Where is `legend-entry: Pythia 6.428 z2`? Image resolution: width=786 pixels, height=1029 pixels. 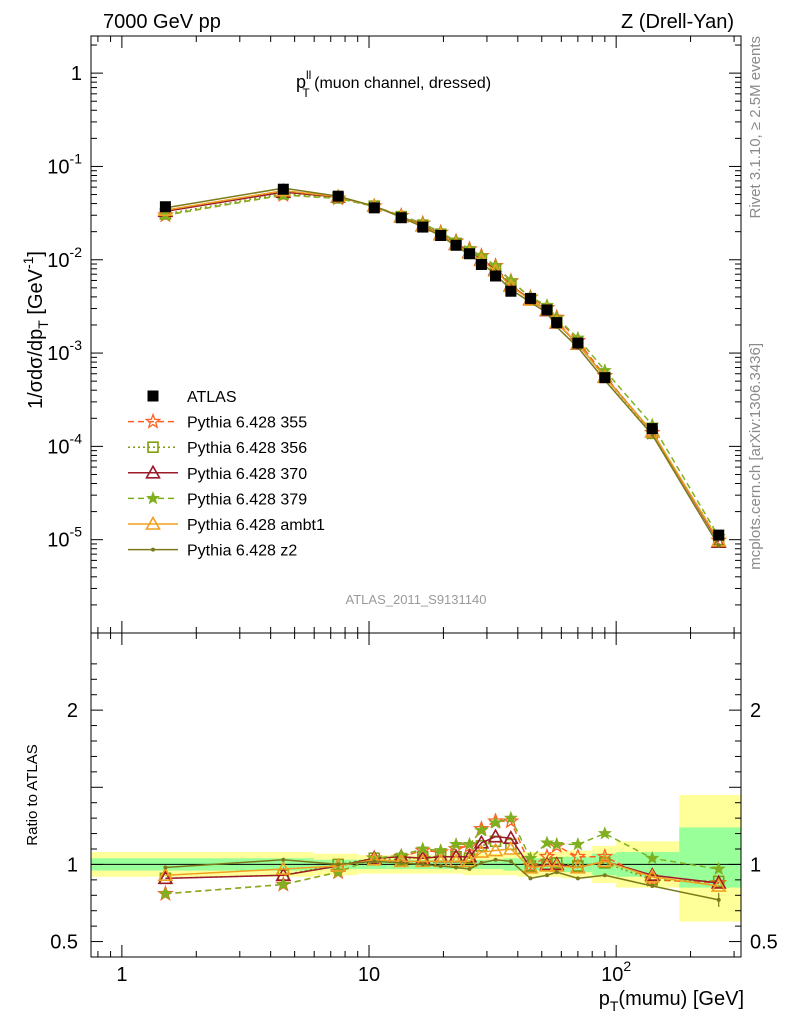
legend-entry: Pythia 6.428 z2 is located at coordinates (212, 551).